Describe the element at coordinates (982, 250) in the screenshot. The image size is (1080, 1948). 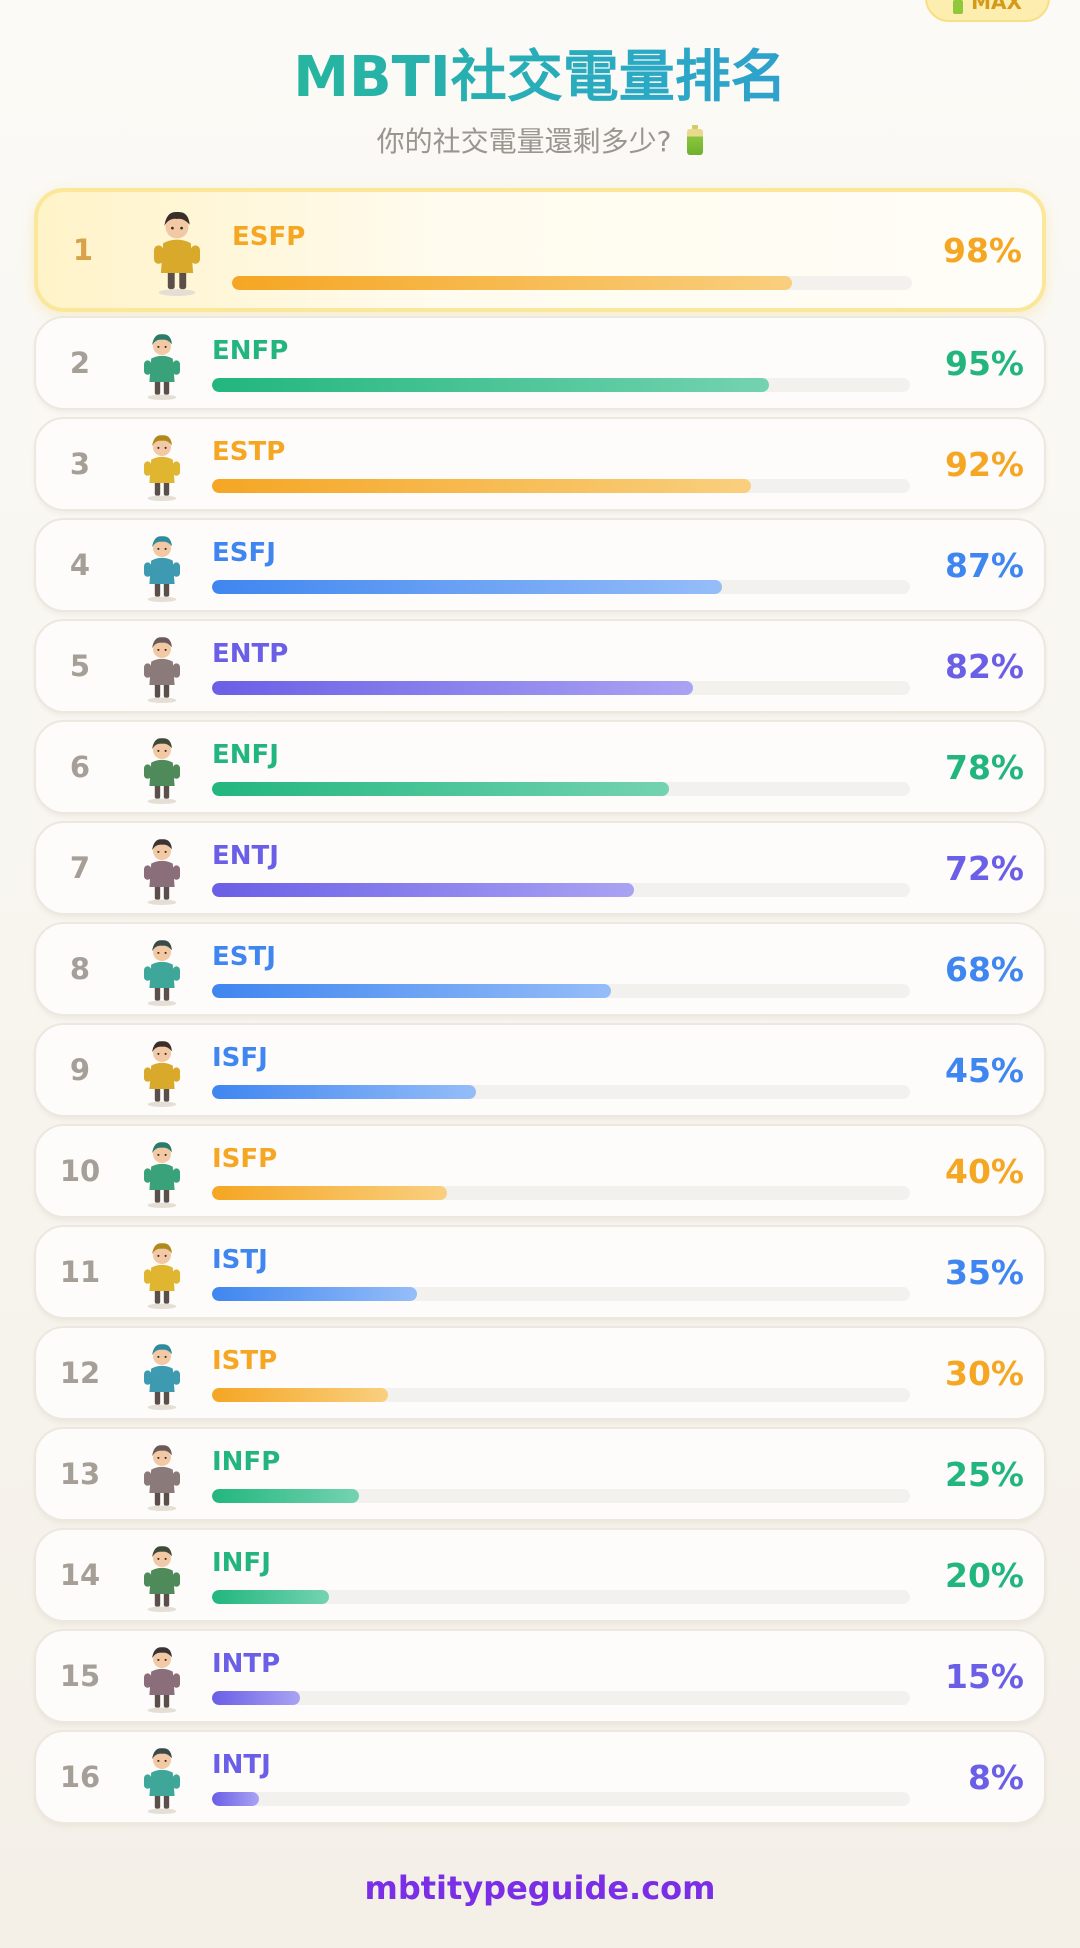
I see `percentage-label: 98%` at that location.